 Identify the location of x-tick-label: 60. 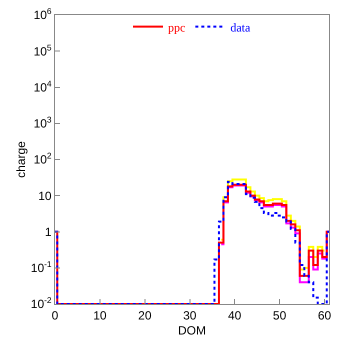
(325, 315).